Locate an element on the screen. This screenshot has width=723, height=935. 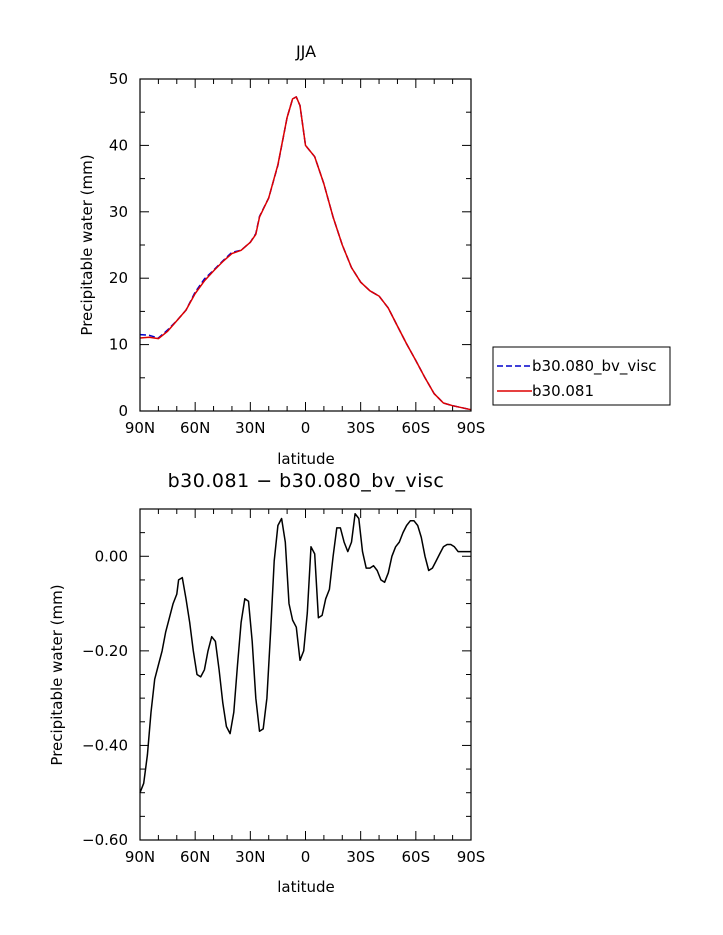
top-chart-y-axis-label: Precipitable water (mm) is located at coordinates (87, 244).